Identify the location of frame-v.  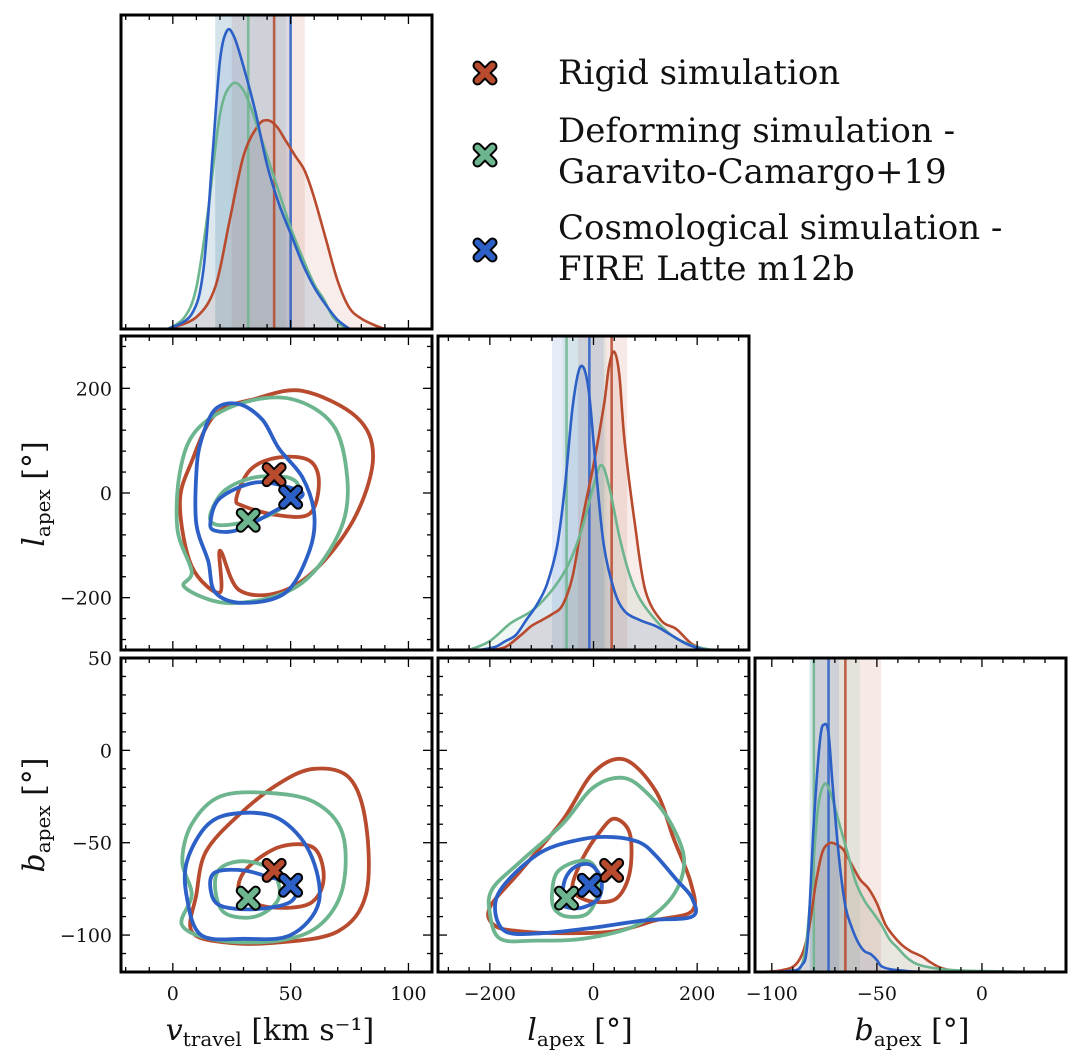
(276, 172).